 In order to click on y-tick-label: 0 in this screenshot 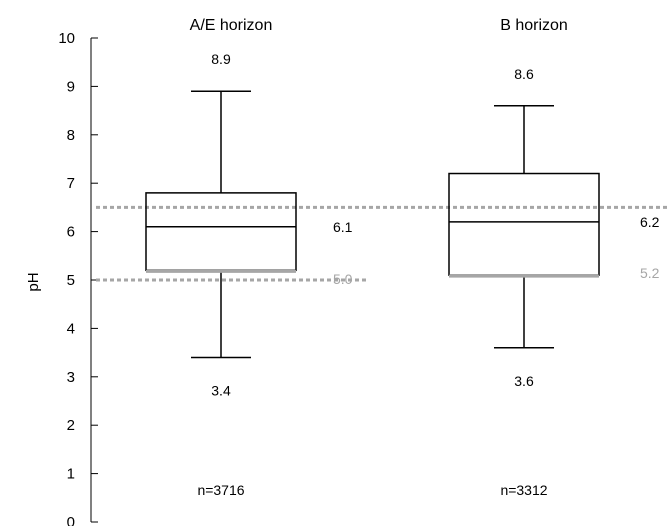, I will do `click(71, 520)`.